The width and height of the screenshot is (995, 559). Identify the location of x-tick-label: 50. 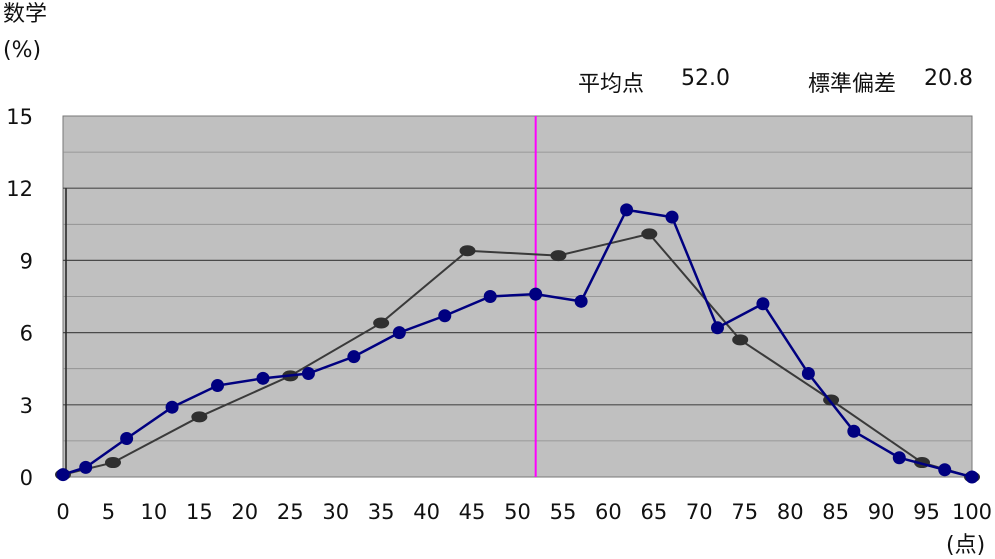
(517, 512).